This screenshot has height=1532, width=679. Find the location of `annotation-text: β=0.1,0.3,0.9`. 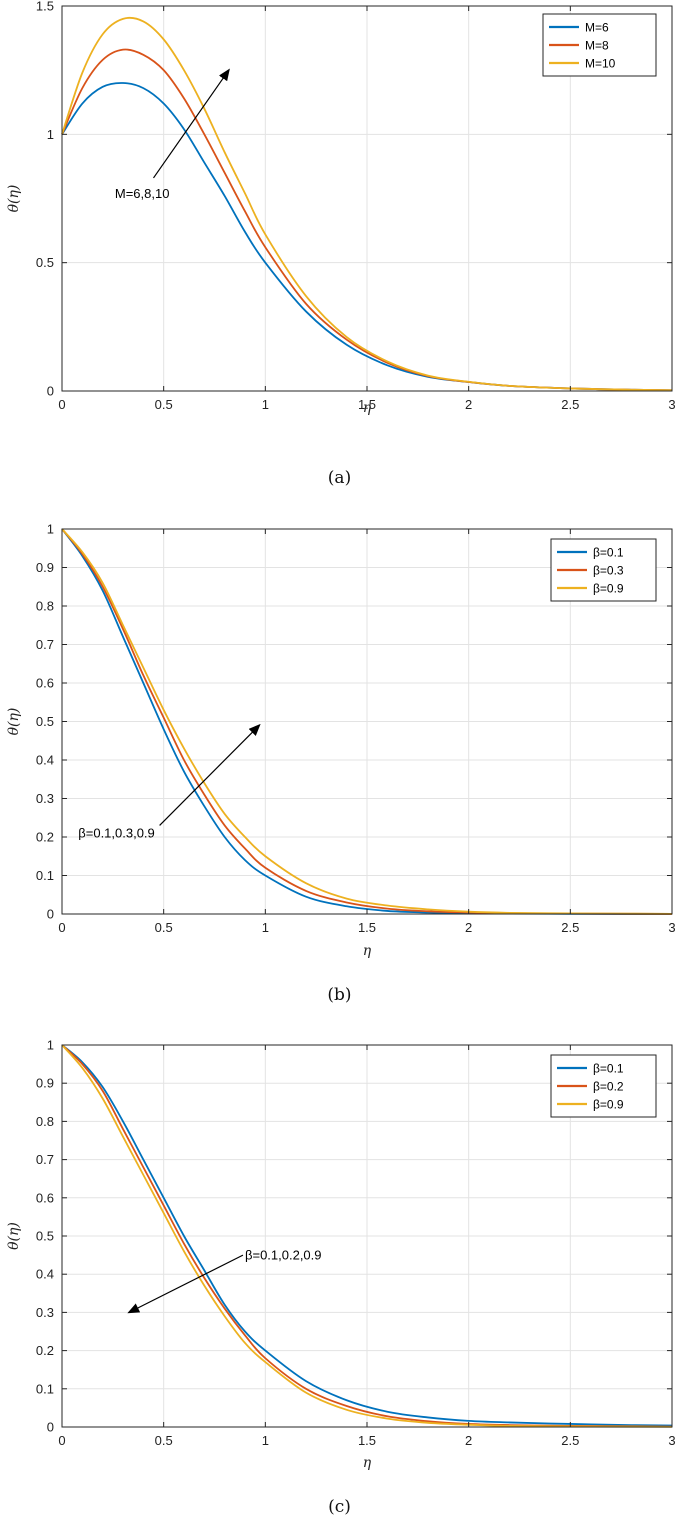

annotation-text: β=0.1,0.3,0.9 is located at coordinates (116, 833).